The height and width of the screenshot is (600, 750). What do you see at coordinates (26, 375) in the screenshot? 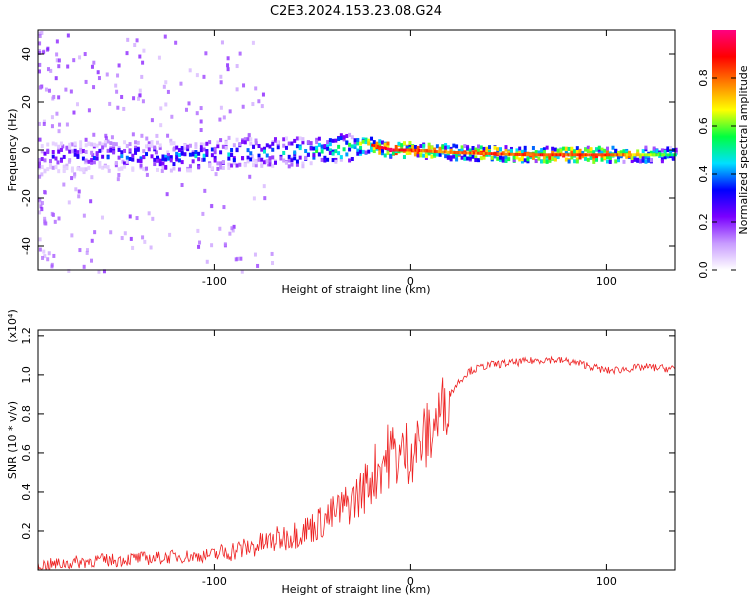
I see `y-tick-label: 1.0` at bounding box center [26, 375].